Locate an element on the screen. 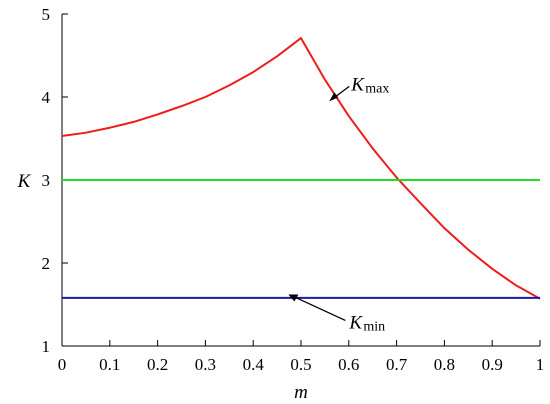  x-tick-label: 0 is located at coordinates (62, 364).